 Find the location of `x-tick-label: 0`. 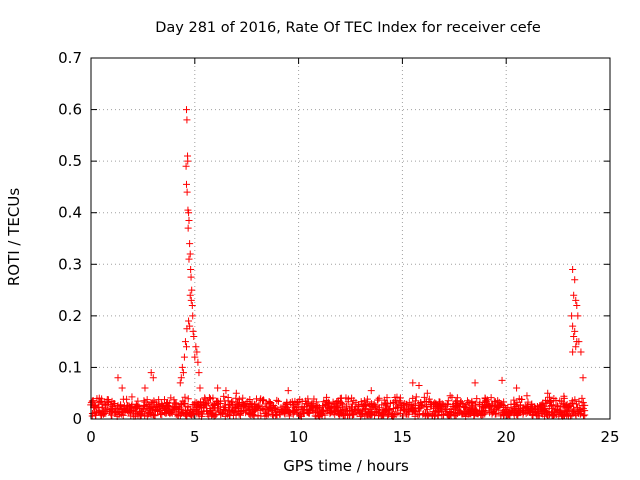

x-tick-label: 0 is located at coordinates (91, 437).